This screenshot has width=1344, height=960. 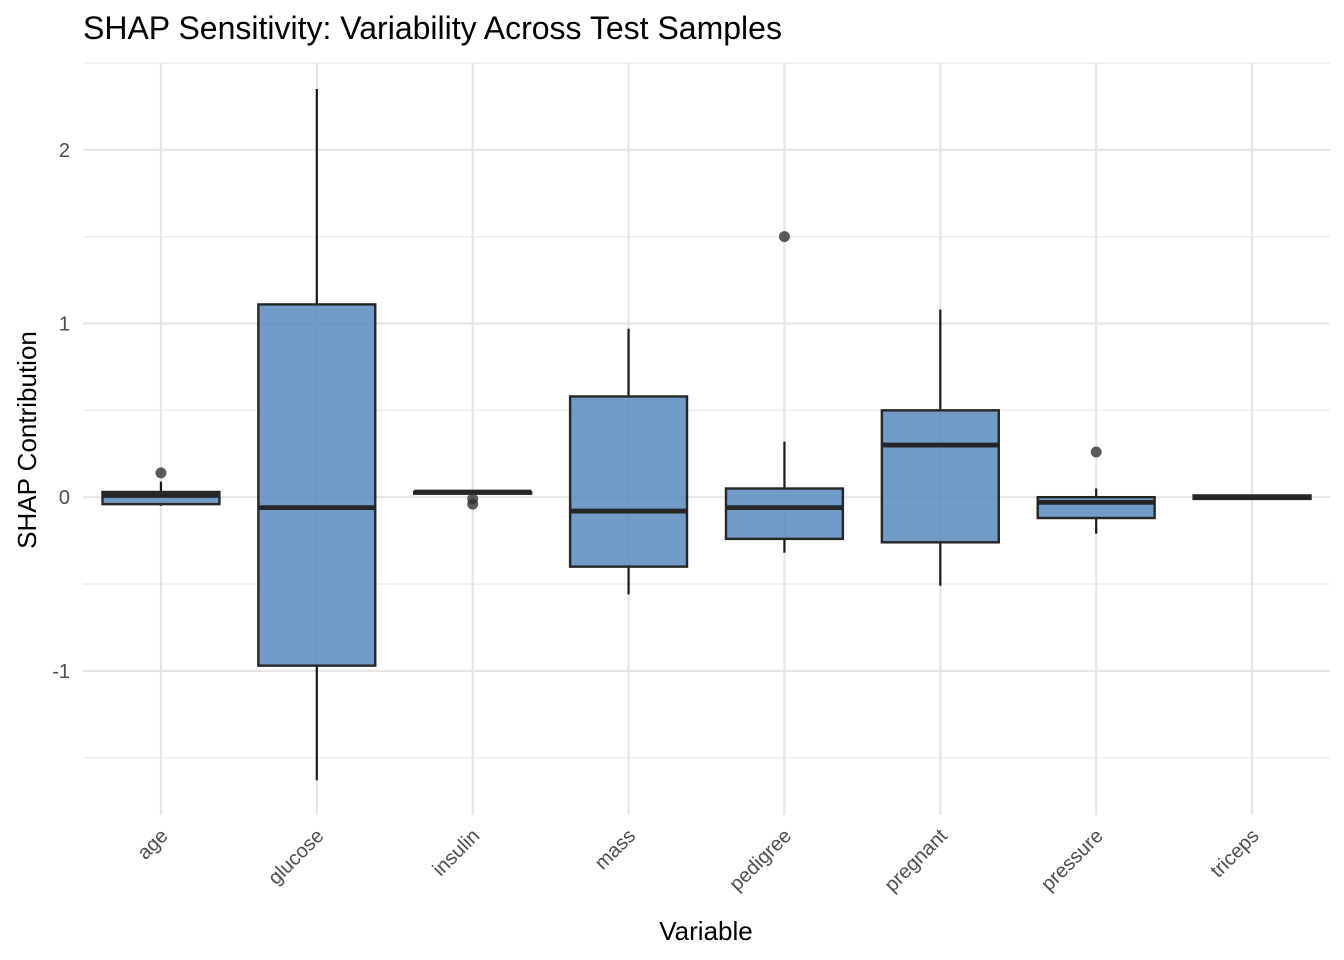 What do you see at coordinates (760, 860) in the screenshot?
I see `x-tick-label: pedigree` at bounding box center [760, 860].